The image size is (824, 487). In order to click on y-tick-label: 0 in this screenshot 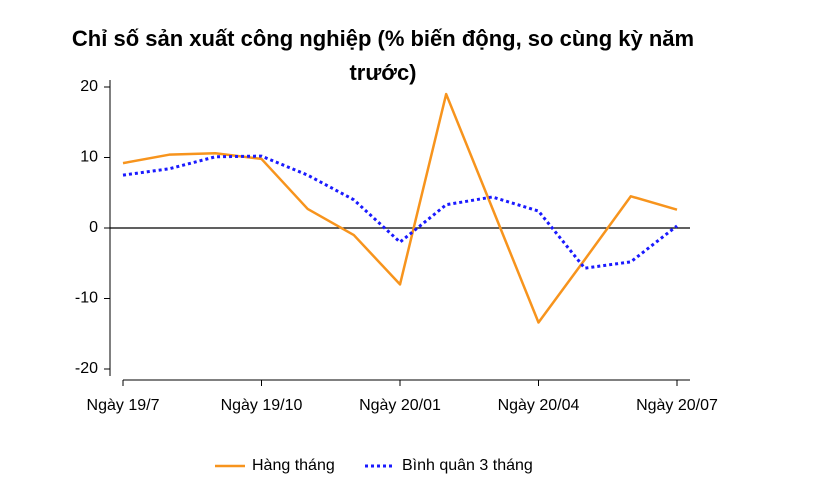, I will do `click(93, 227)`.